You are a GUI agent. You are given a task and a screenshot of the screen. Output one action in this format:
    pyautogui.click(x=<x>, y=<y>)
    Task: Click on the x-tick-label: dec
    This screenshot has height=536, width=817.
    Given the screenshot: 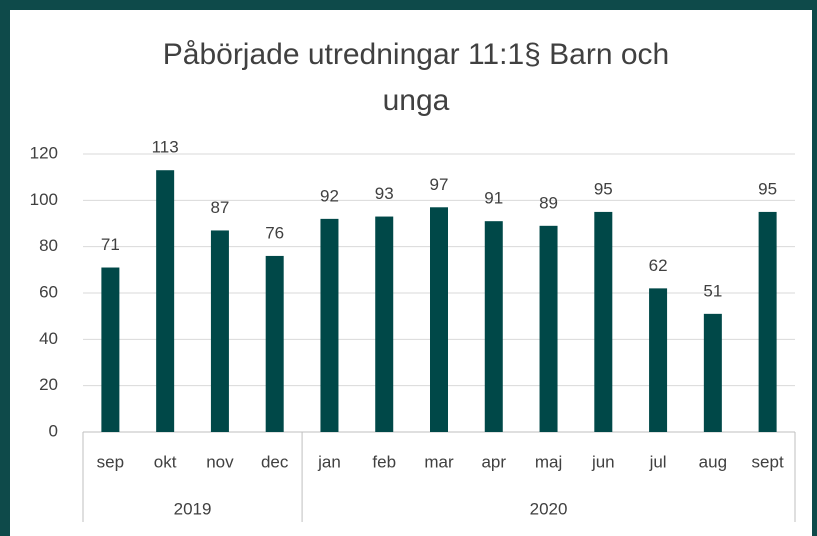 What is the action you would take?
    pyautogui.click(x=275, y=461)
    